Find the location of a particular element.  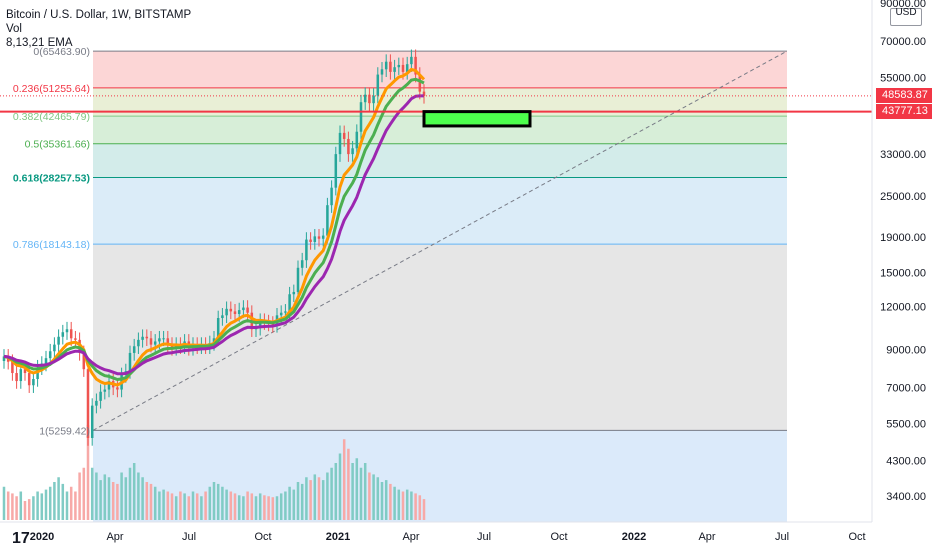

price-tick-label: 70000.00 is located at coordinates (903, 42).